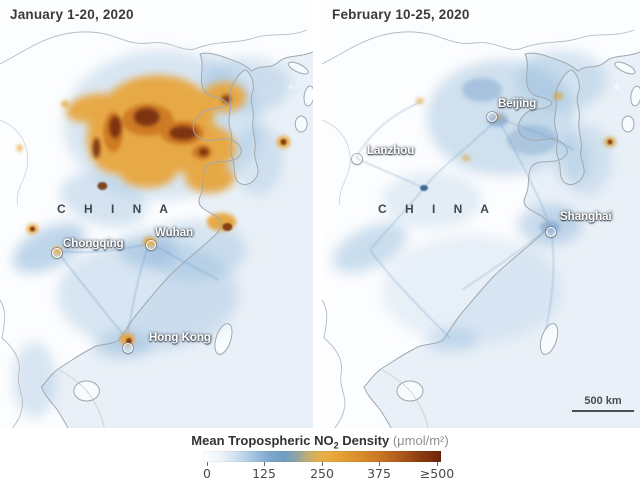  What do you see at coordinates (180, 338) in the screenshot?
I see `hong-kong-label: Hong Kong` at bounding box center [180, 338].